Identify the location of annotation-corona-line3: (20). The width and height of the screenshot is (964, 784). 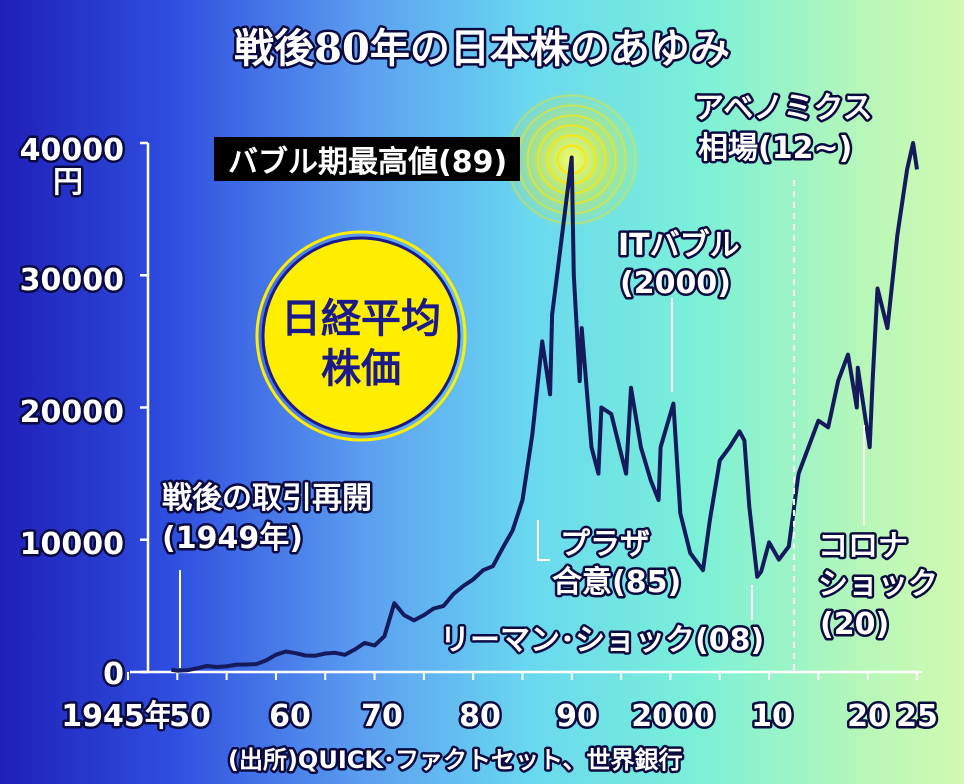
(854, 624).